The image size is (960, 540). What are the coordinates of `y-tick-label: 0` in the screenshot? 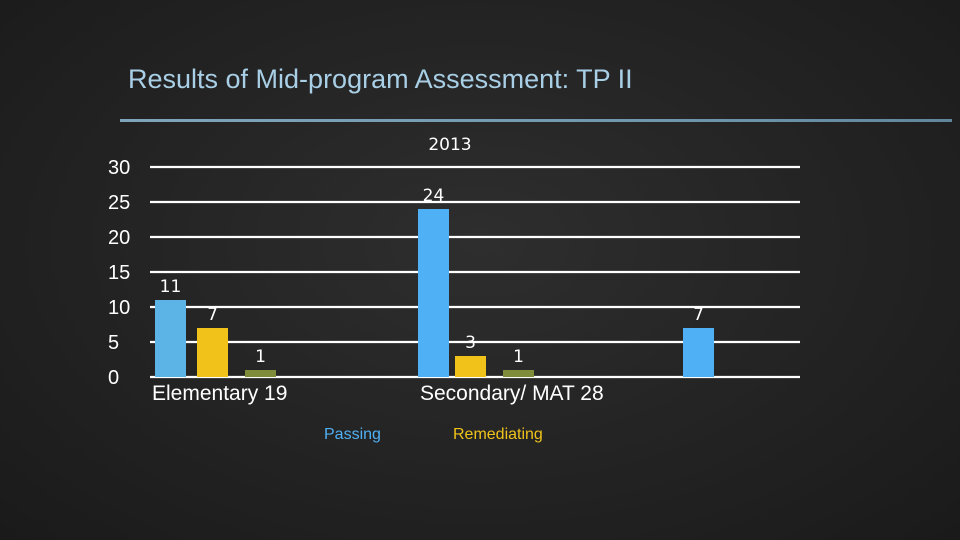 It's located at (113, 378).